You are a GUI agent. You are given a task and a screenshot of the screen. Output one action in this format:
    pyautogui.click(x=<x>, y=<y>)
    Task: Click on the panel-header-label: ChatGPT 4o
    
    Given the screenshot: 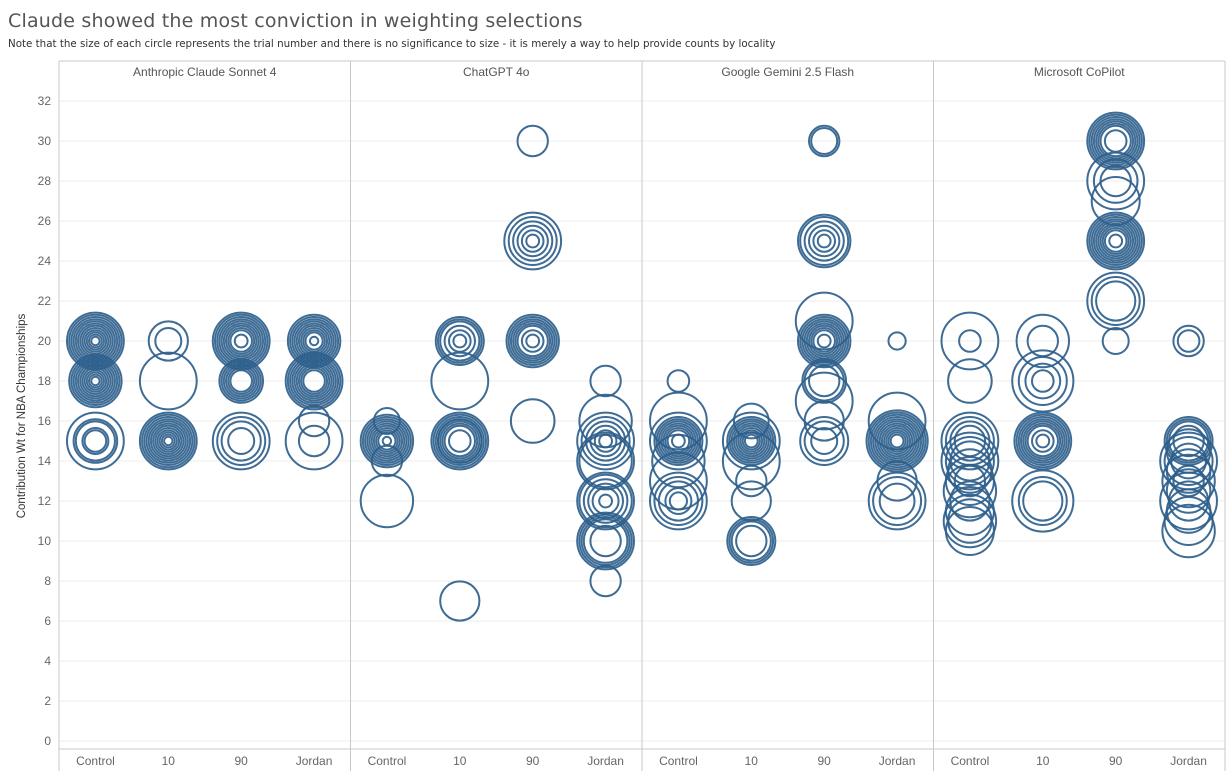 What is the action you would take?
    pyautogui.click(x=496, y=72)
    